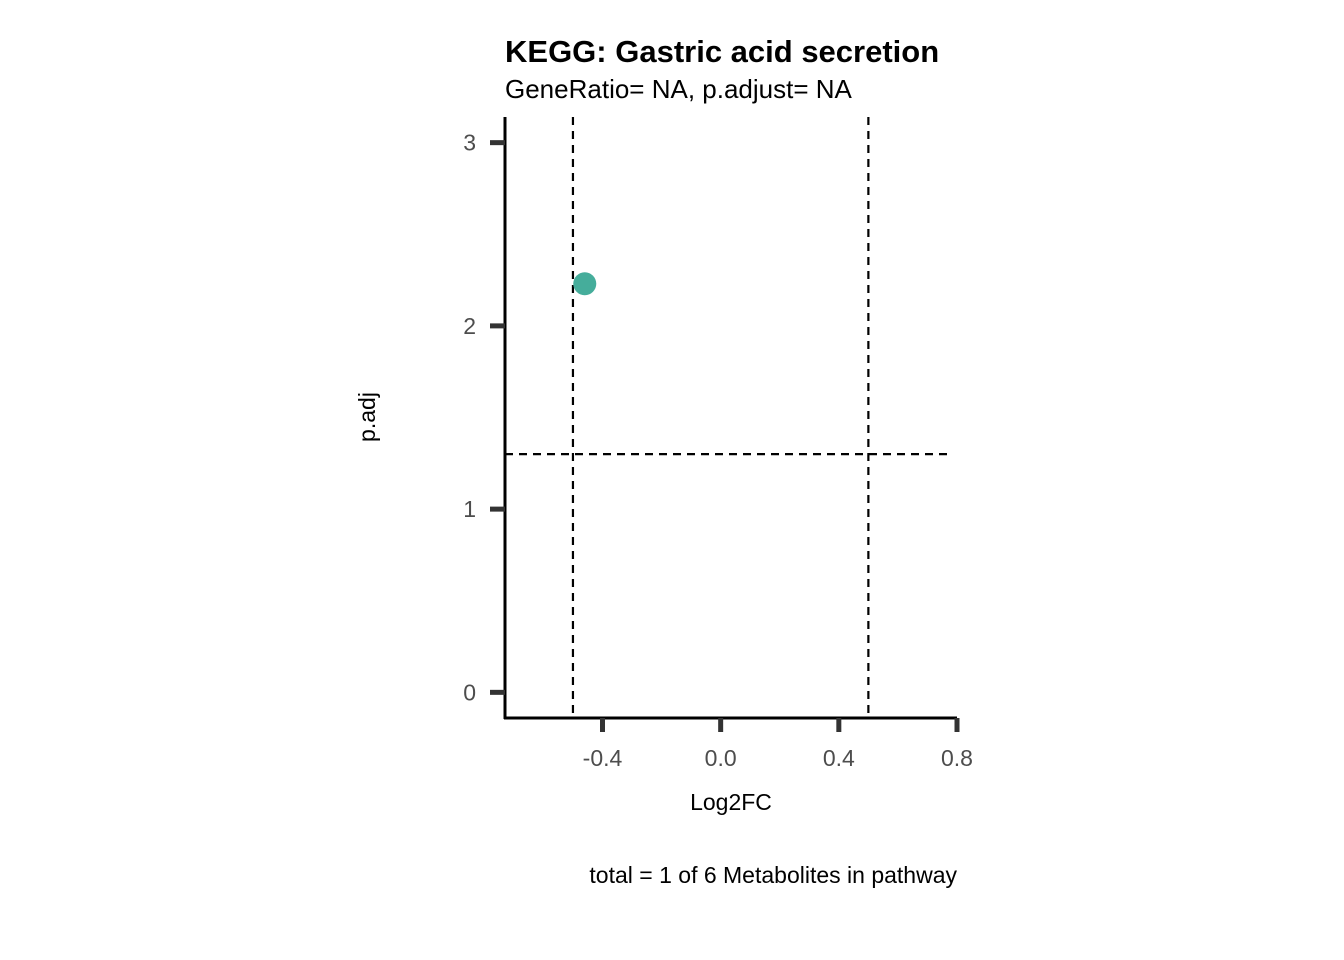 The height and width of the screenshot is (960, 1344). I want to click on data-points, so click(585, 284).